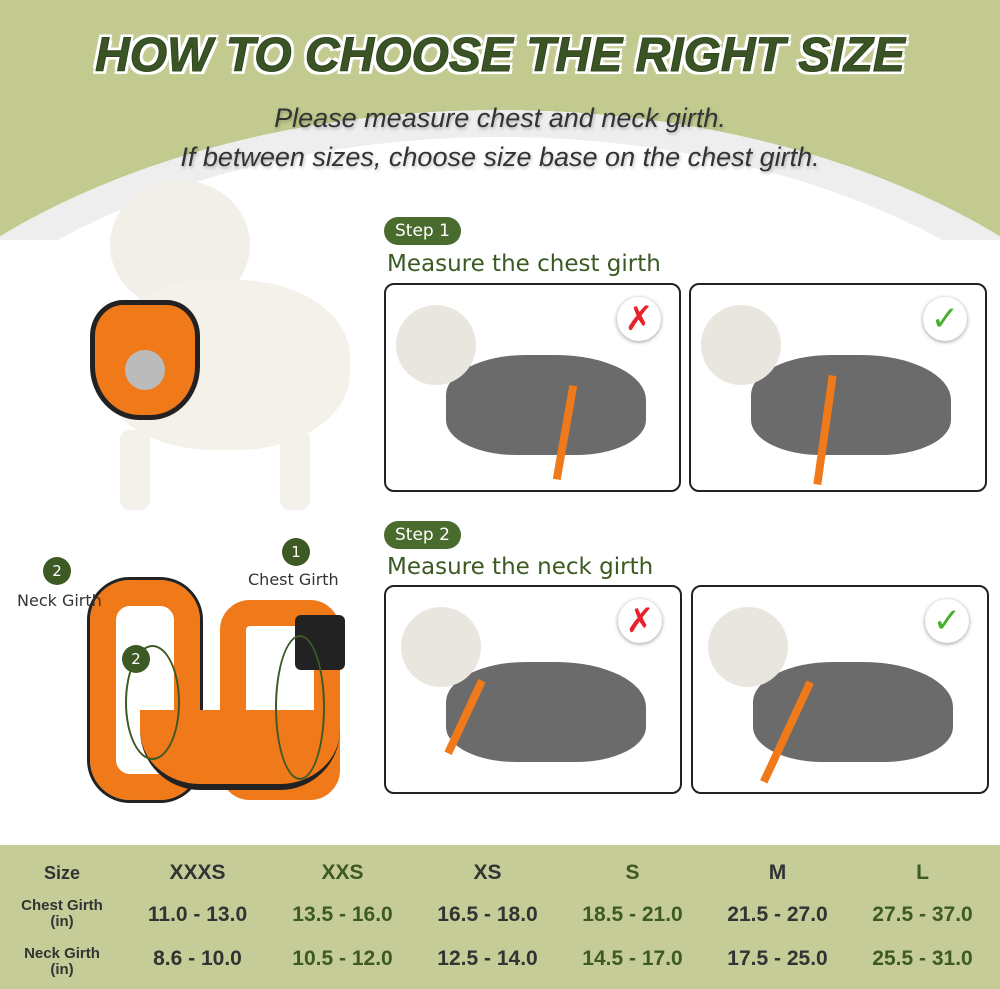  What do you see at coordinates (220, 690) in the screenshot?
I see `harness-product-photo` at bounding box center [220, 690].